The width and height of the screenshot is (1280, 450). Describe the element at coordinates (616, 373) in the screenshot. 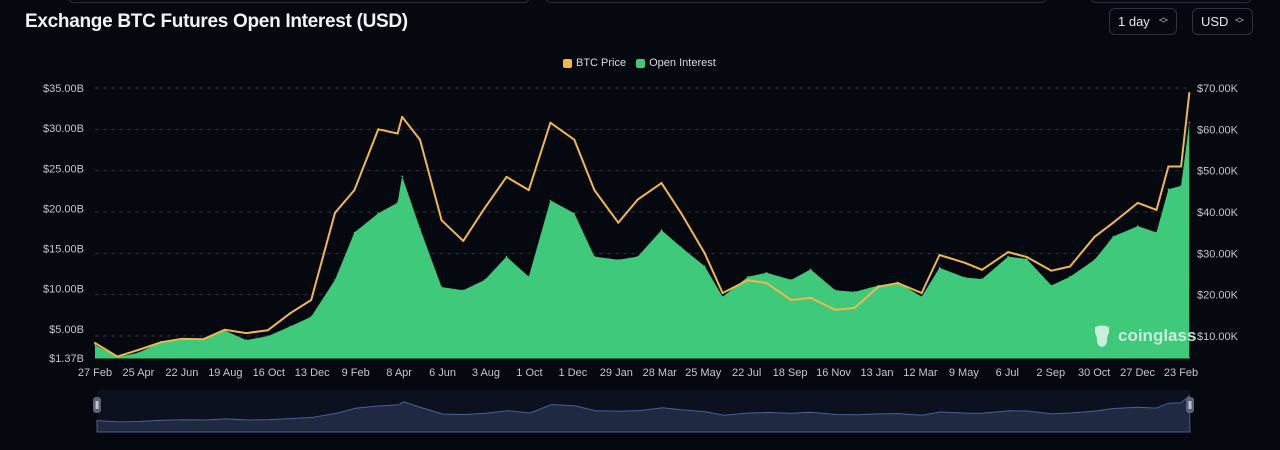

I see `x-axis-tick-label: 29 Jan` at that location.